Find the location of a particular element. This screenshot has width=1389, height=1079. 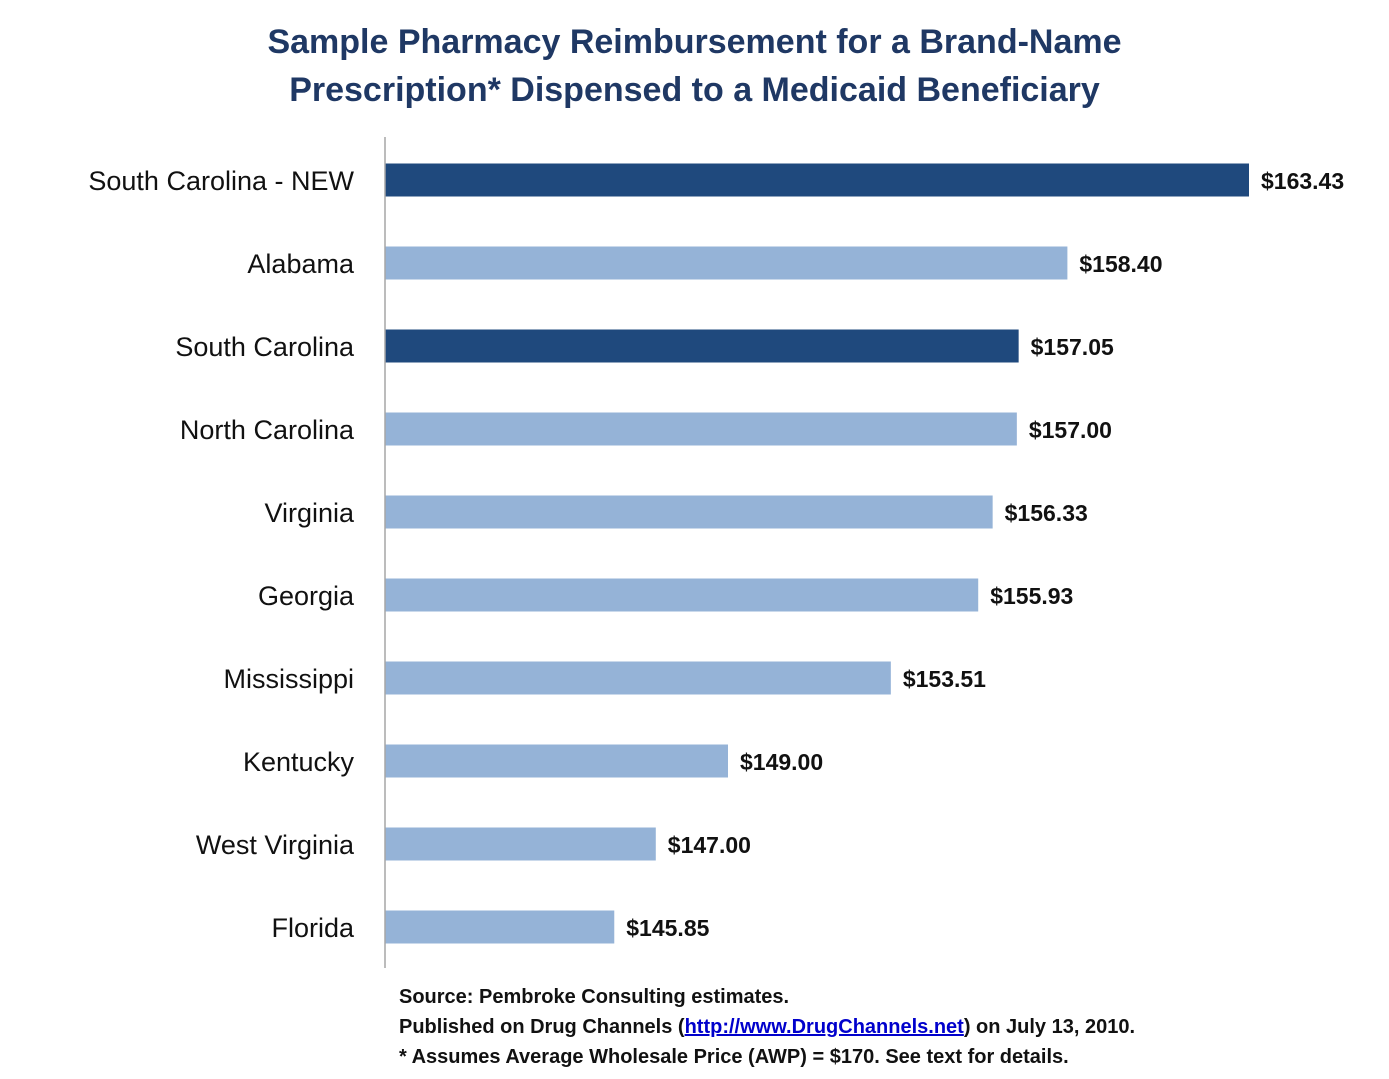

value-label-6: $153.51 is located at coordinates (944, 679).